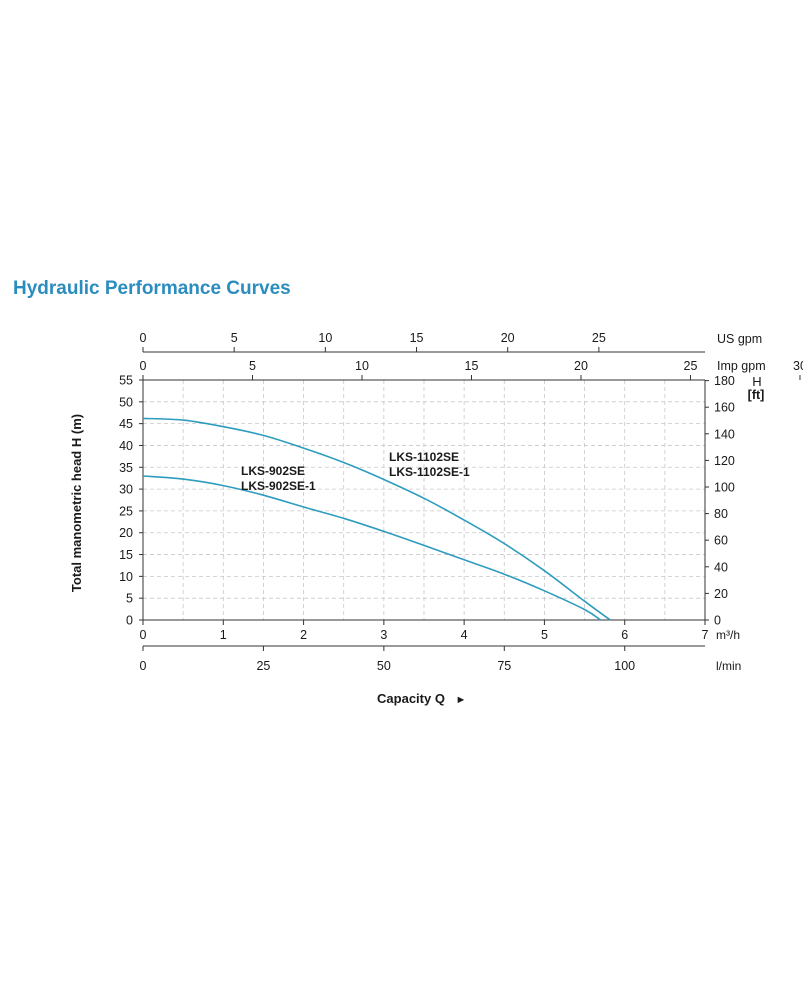 This screenshot has height=1000, width=803. Describe the element at coordinates (126, 468) in the screenshot. I see `y-tick-label: 35` at that location.